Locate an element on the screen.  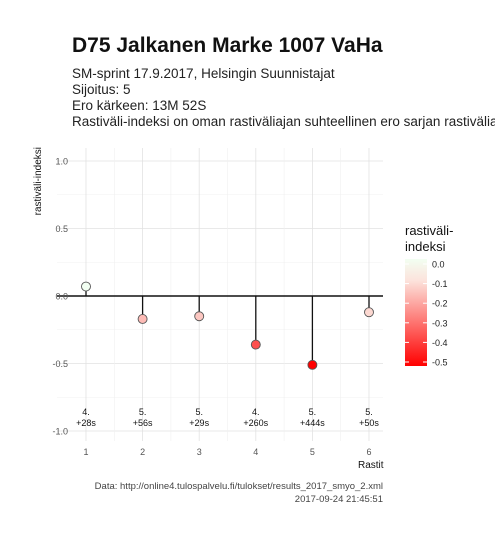
x-tick-label: 5 is located at coordinates (312, 452).